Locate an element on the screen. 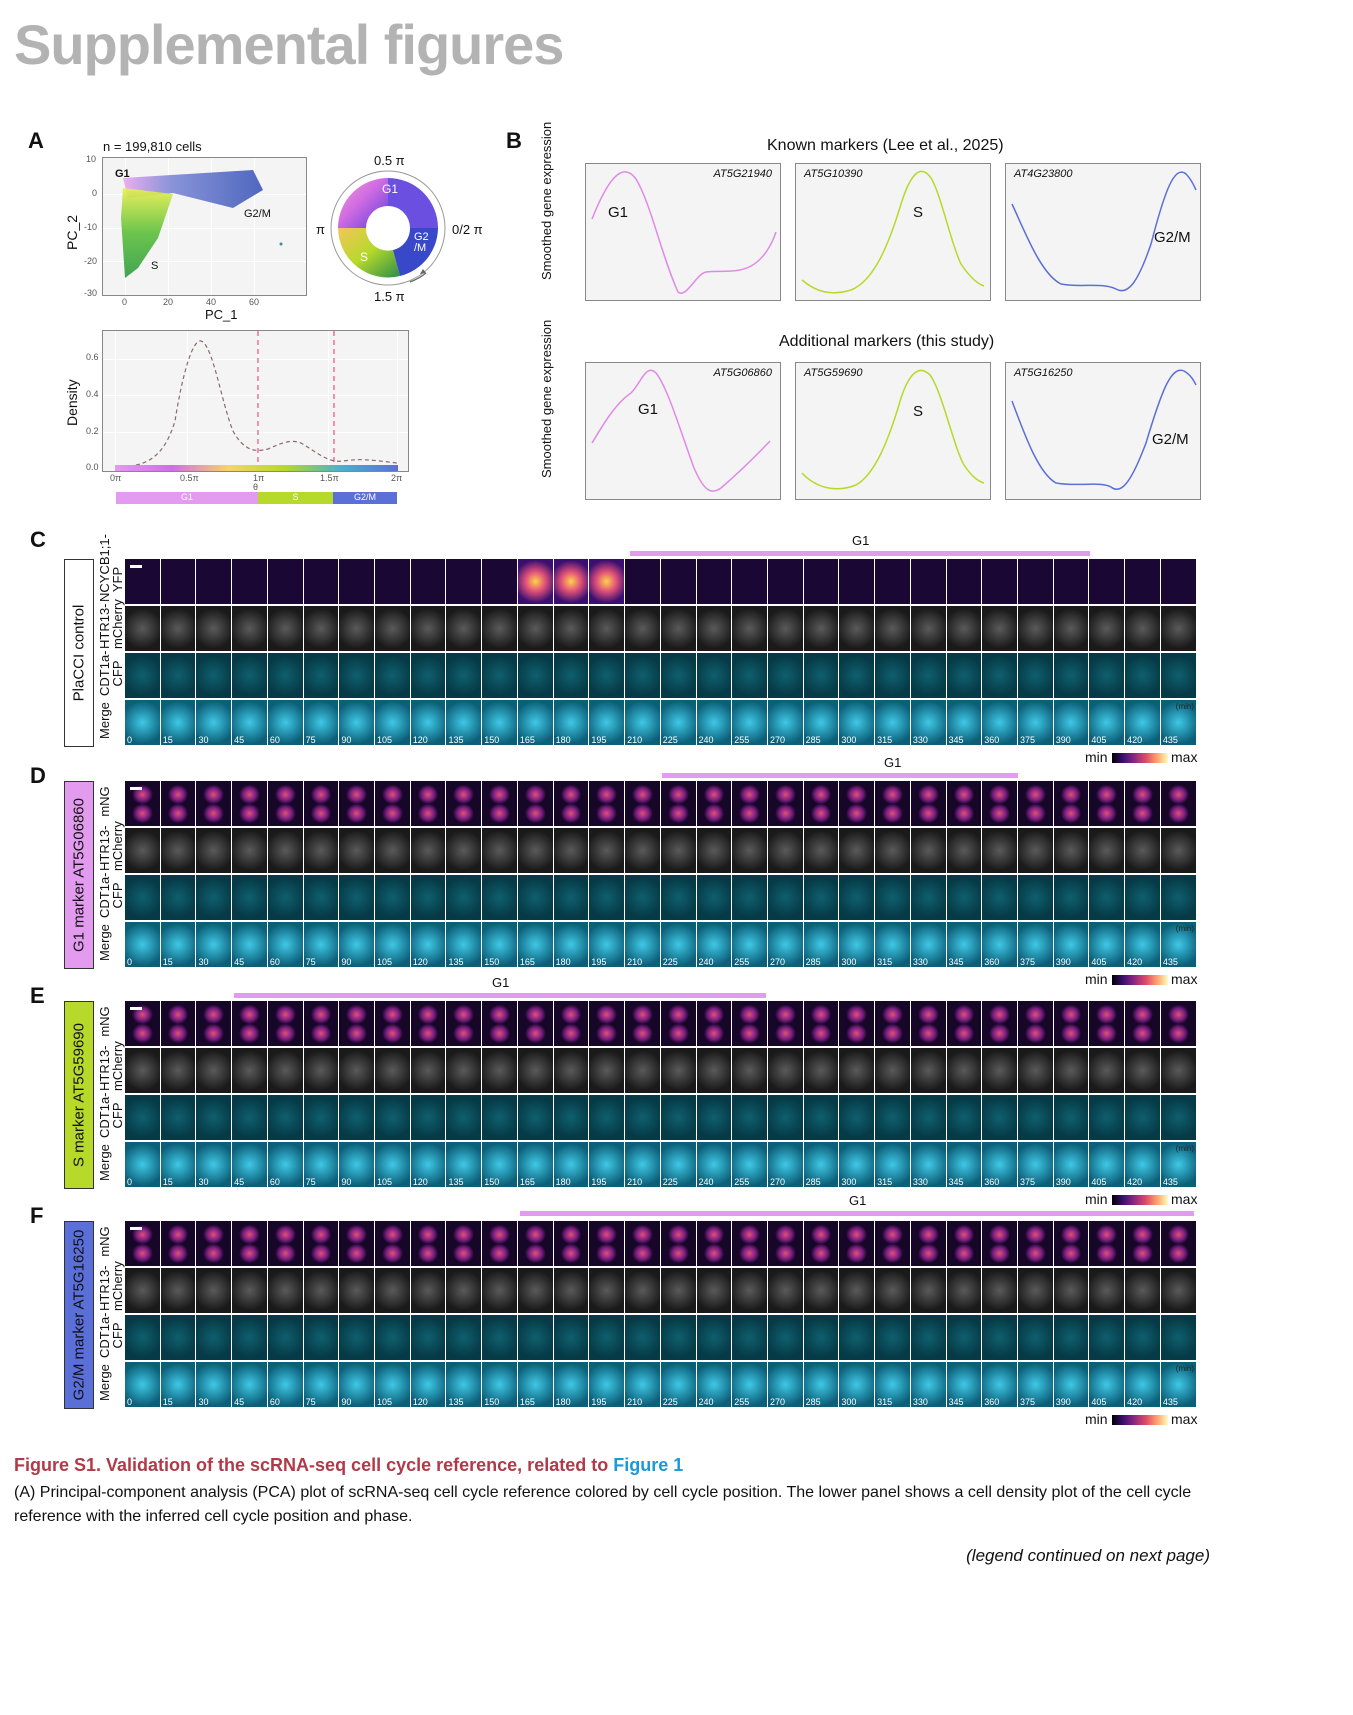 This screenshot has width=1353, height=1715. density-plot is located at coordinates (255, 401).